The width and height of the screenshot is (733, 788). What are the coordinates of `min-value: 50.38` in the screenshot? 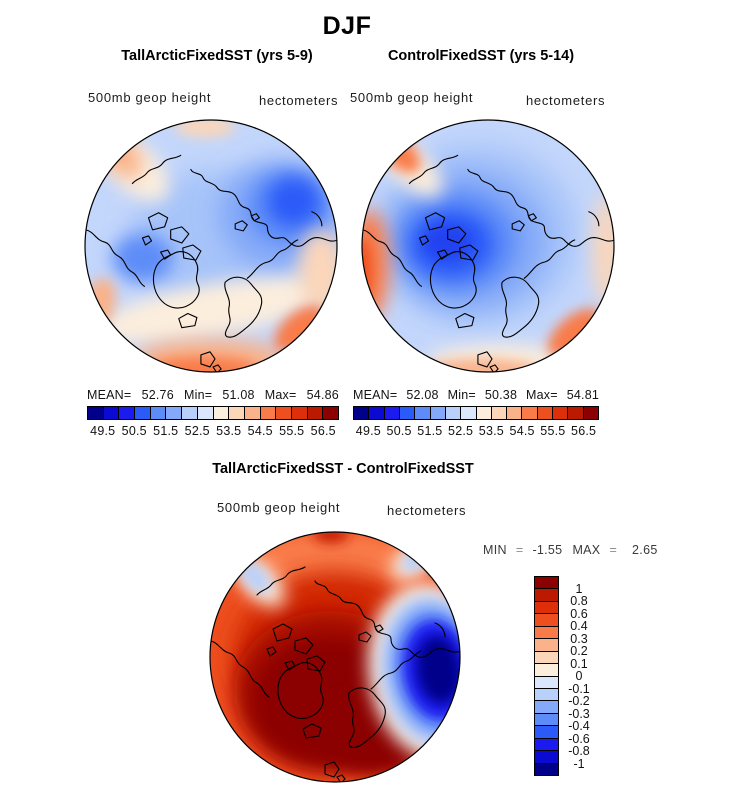 It's located at (501, 395).